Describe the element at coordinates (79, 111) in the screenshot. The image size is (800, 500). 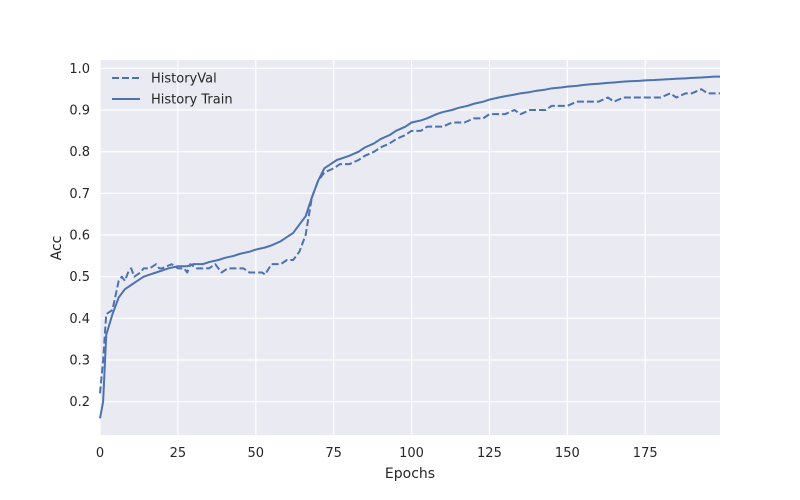
I see `y-tick-label: 0.9` at that location.